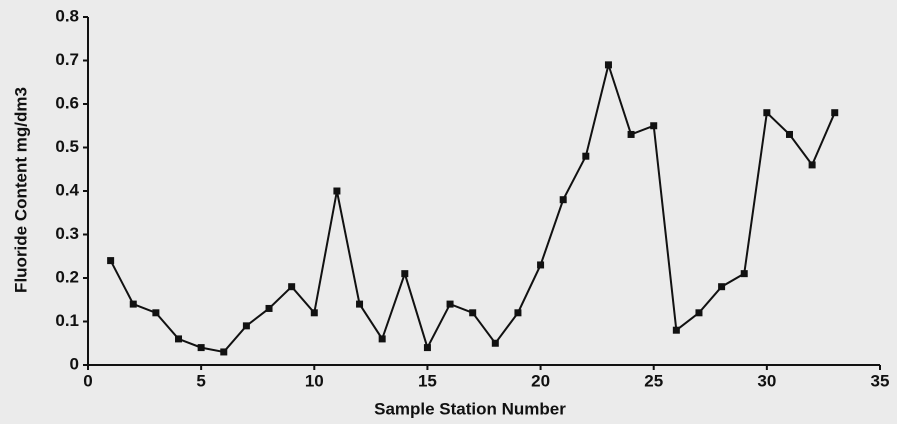  I want to click on y-tick-label: 0.7, so click(67, 59).